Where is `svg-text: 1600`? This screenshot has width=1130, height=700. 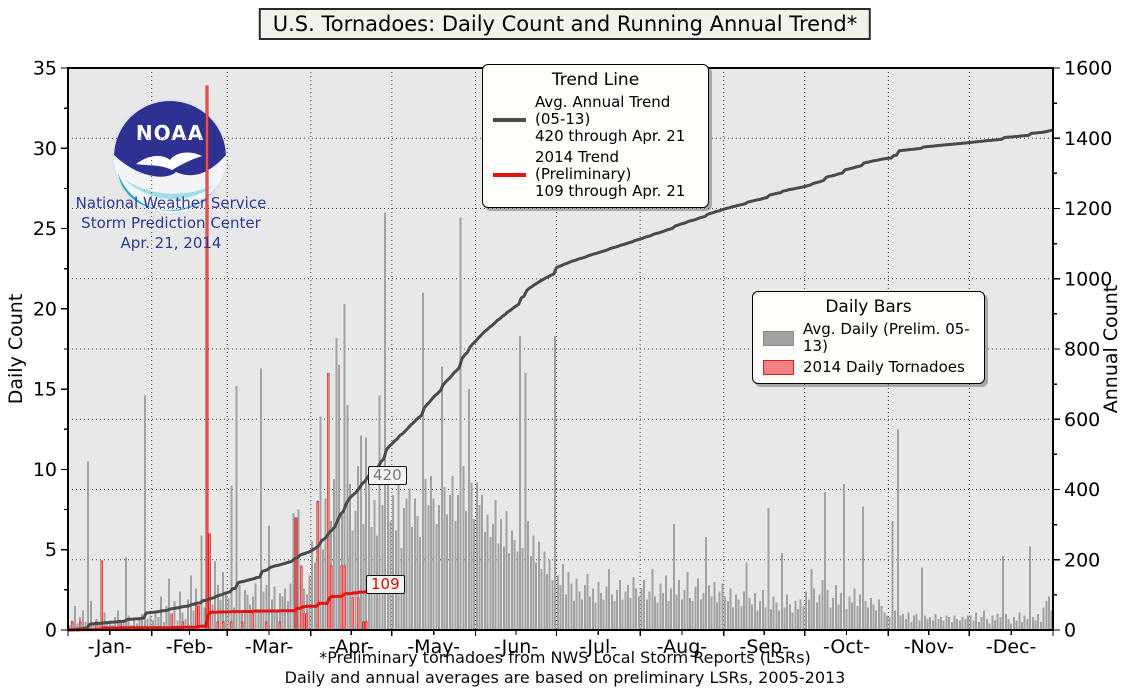
svg-text: 1600 is located at coordinates (1088, 69).